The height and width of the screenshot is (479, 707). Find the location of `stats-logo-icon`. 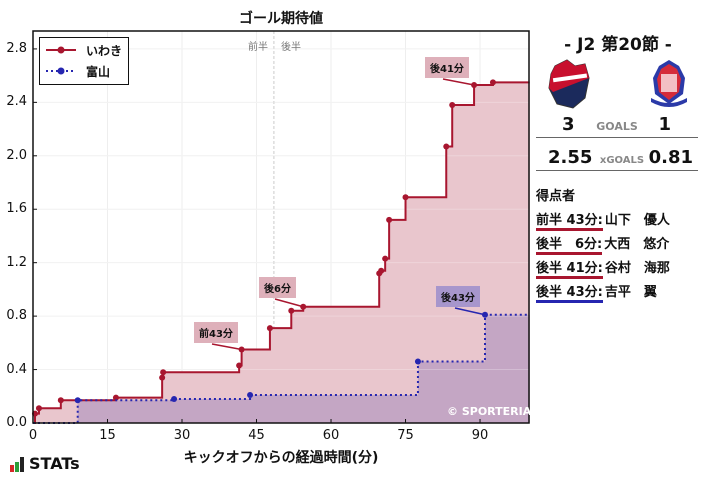

stats-logo-icon is located at coordinates (17, 464).